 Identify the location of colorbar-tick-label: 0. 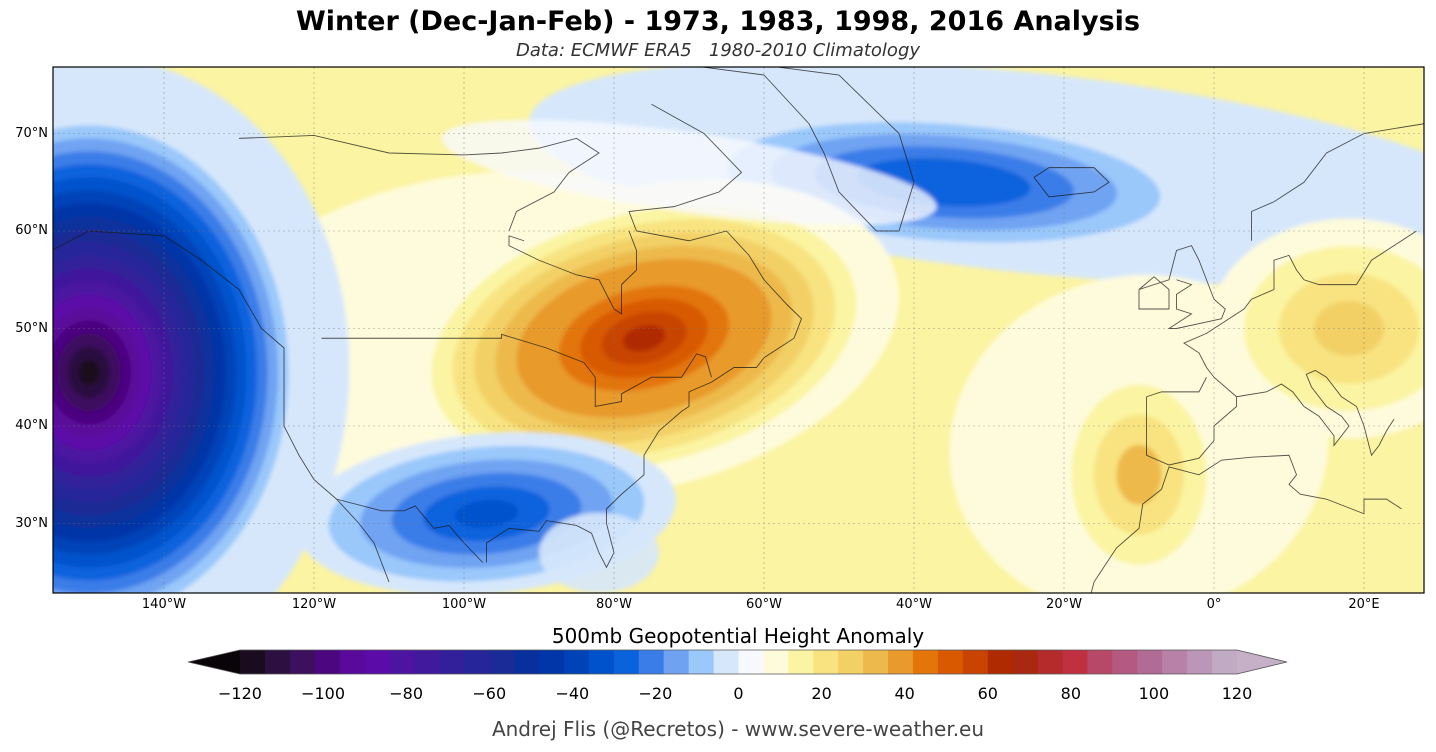
(738, 693).